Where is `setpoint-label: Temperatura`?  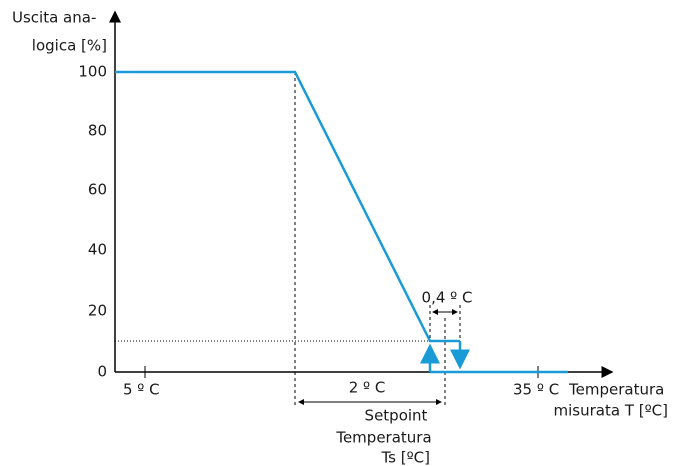
setpoint-label: Temperatura is located at coordinates (383, 438).